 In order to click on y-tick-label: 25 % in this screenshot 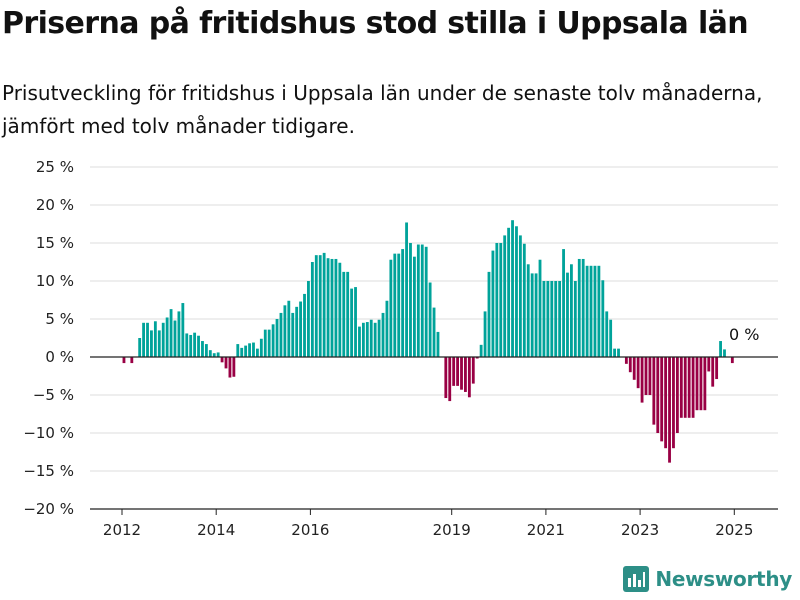, I will do `click(55, 167)`.